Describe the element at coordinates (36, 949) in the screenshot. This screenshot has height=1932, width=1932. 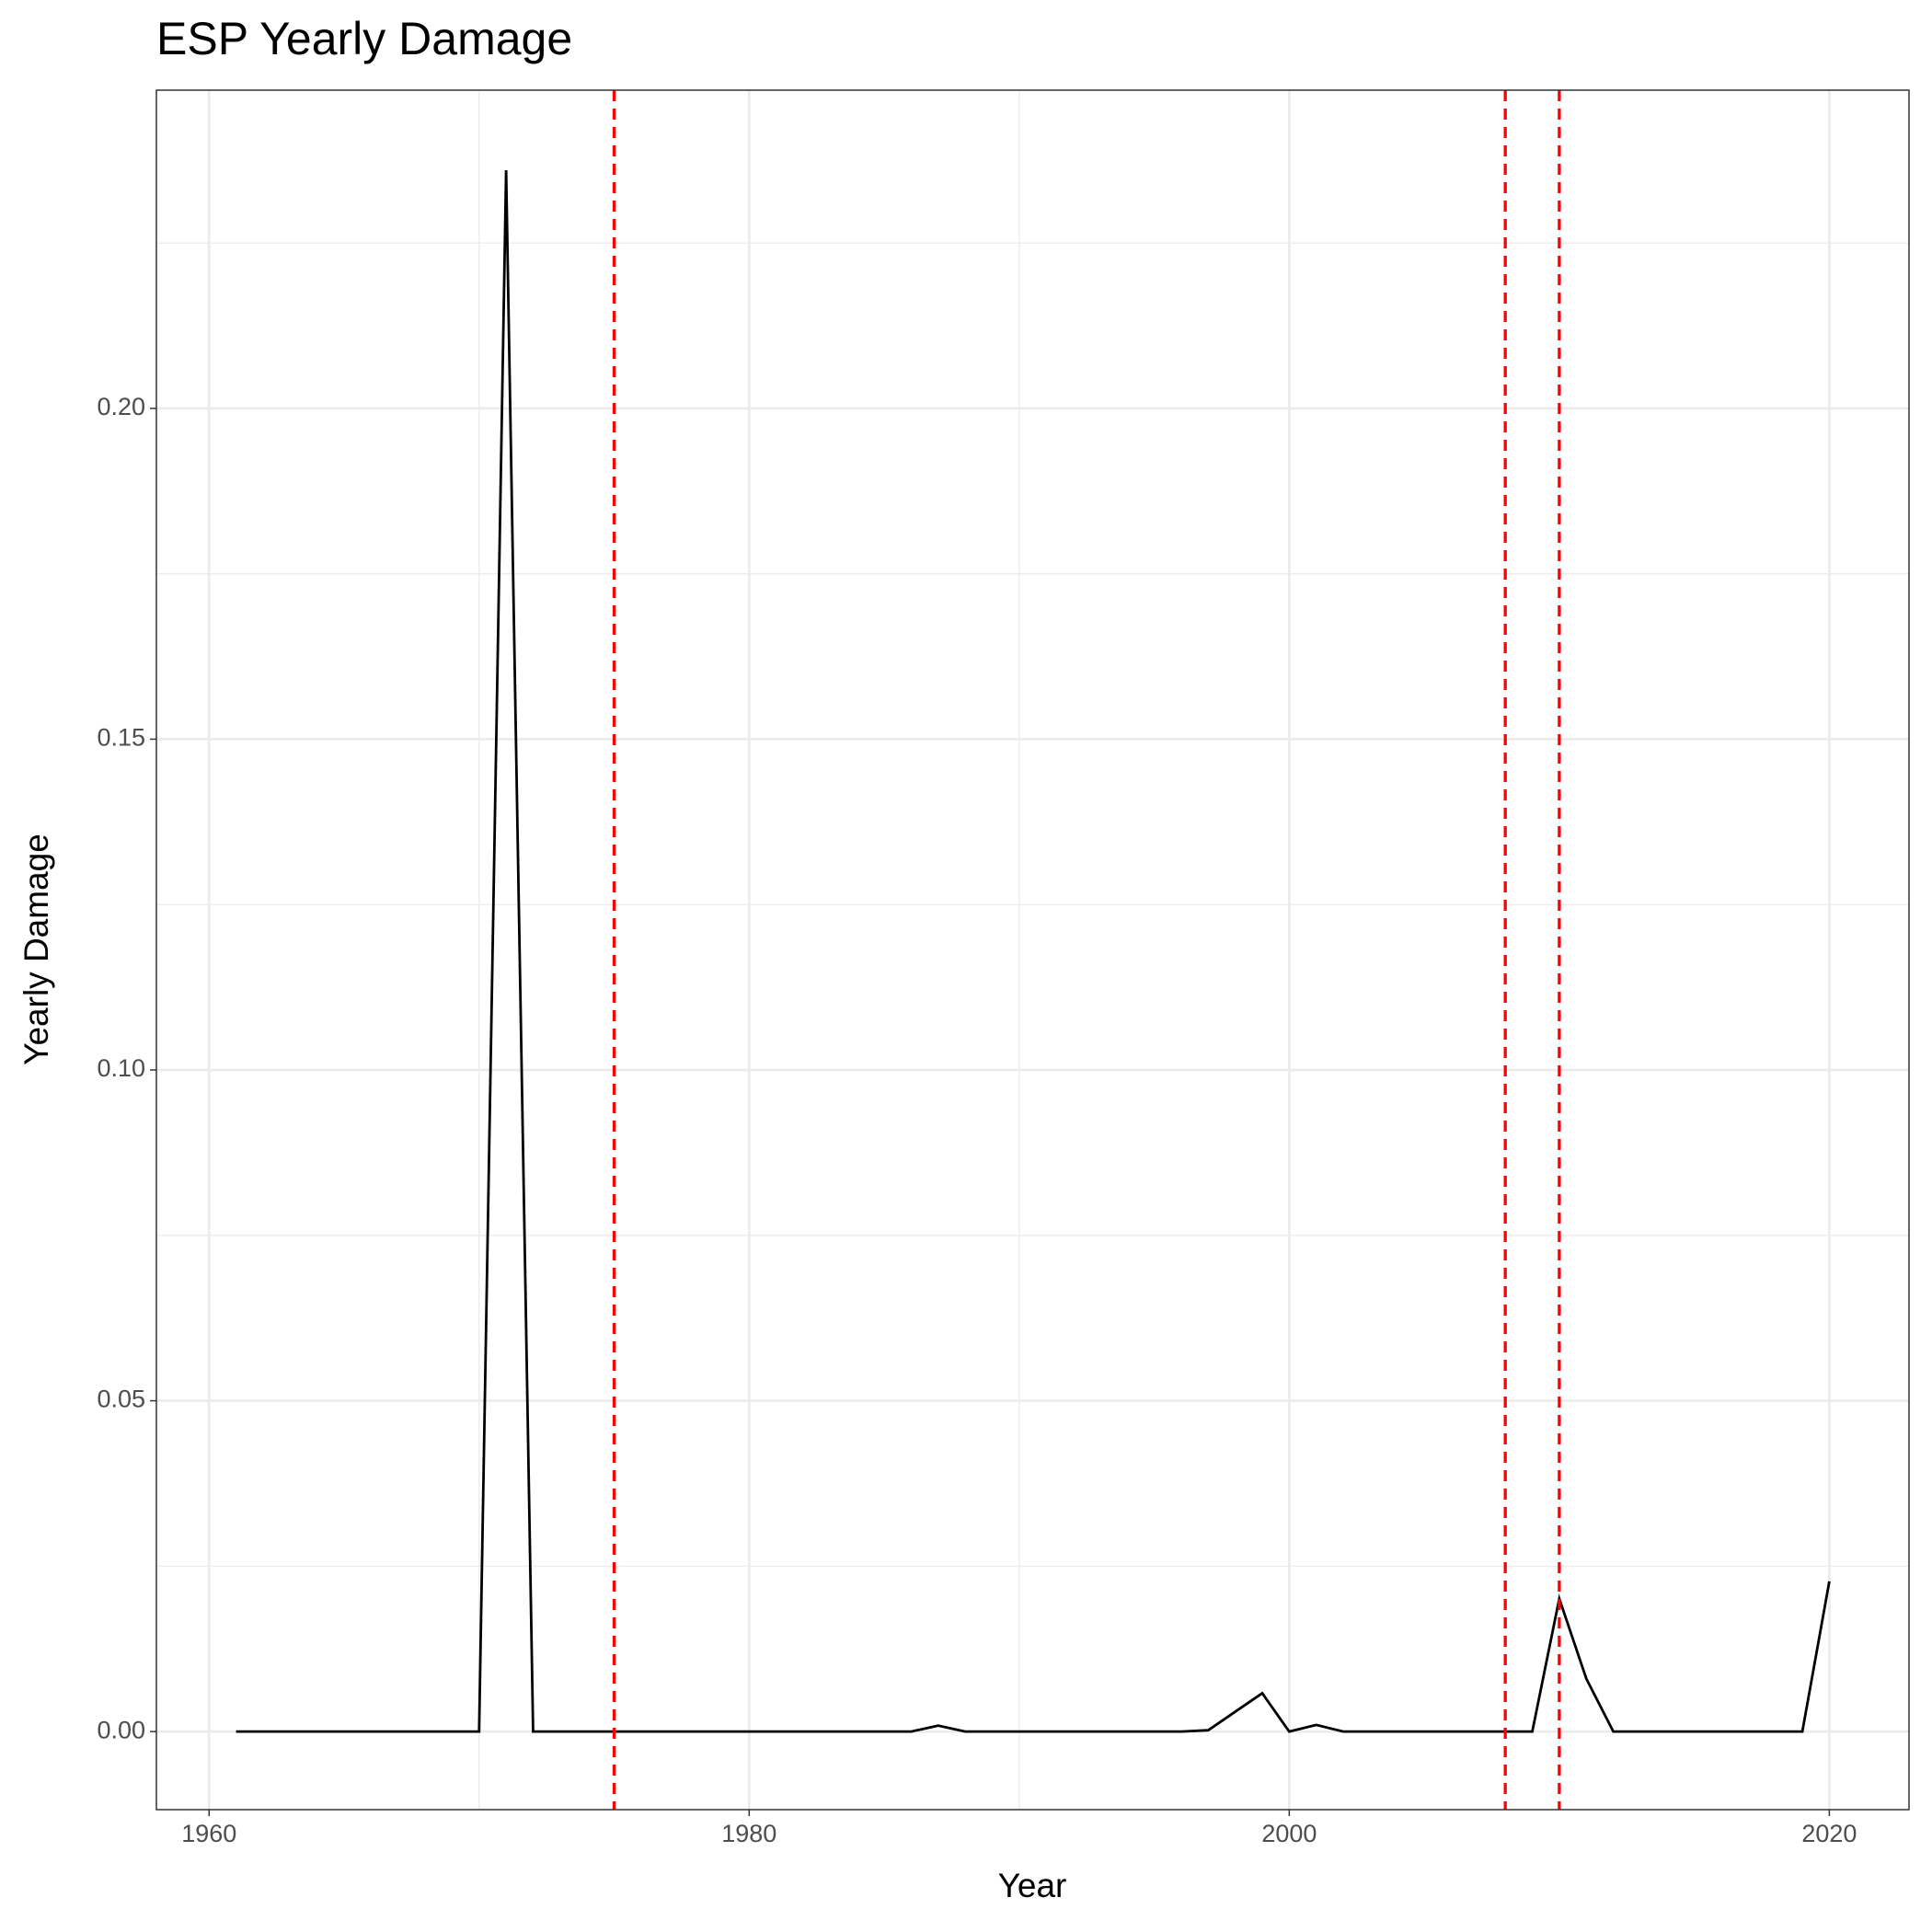
I see `y-axis-title: Yearly Damage` at that location.